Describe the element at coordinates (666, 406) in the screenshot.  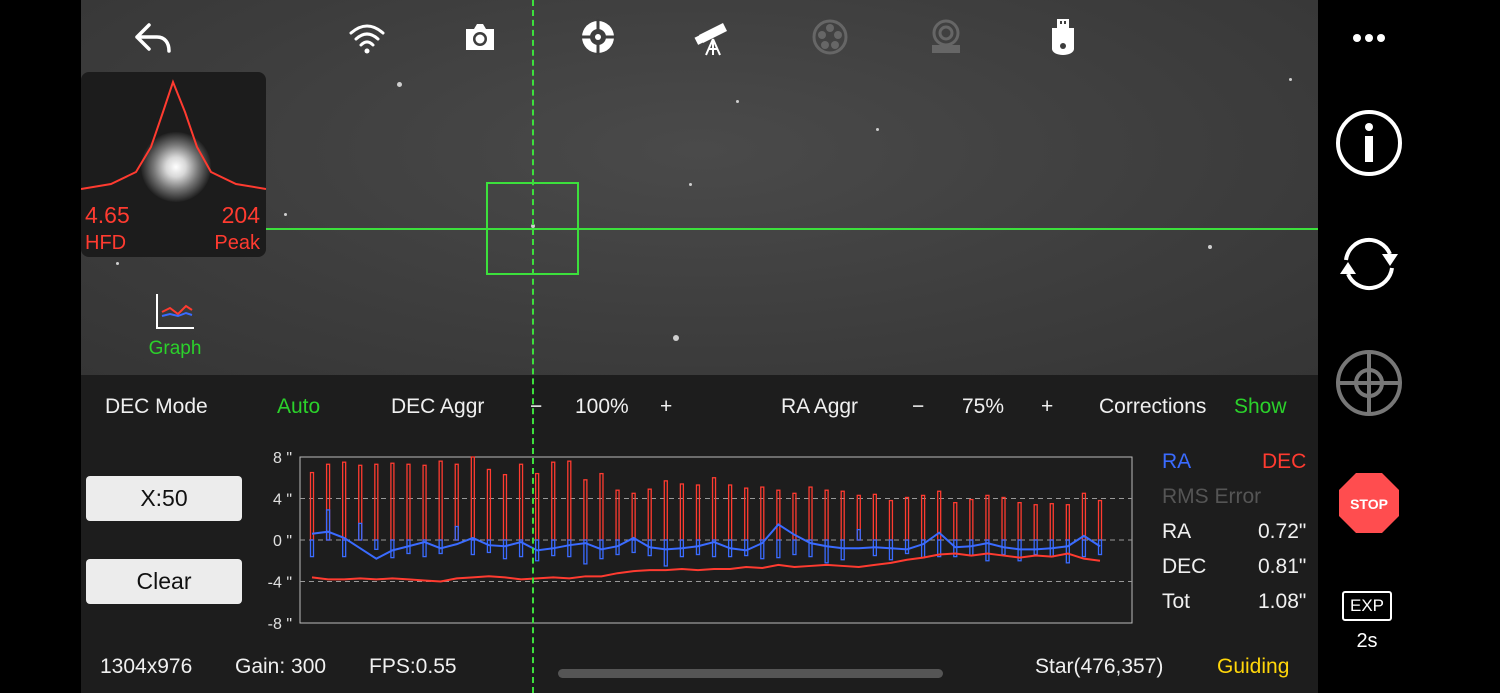
I see `dec-aggr-plus-button: +` at that location.